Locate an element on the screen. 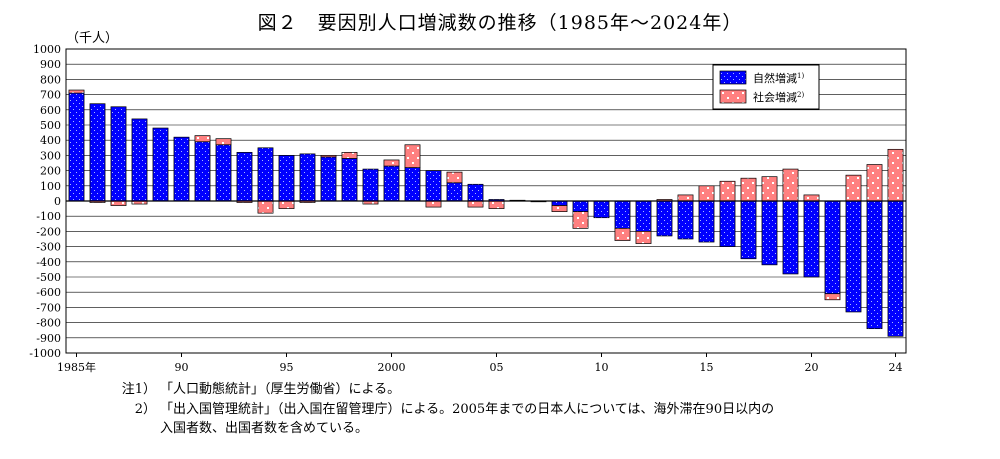 This screenshot has height=459, width=1000. bar-natural-2023 is located at coordinates (874, 265).